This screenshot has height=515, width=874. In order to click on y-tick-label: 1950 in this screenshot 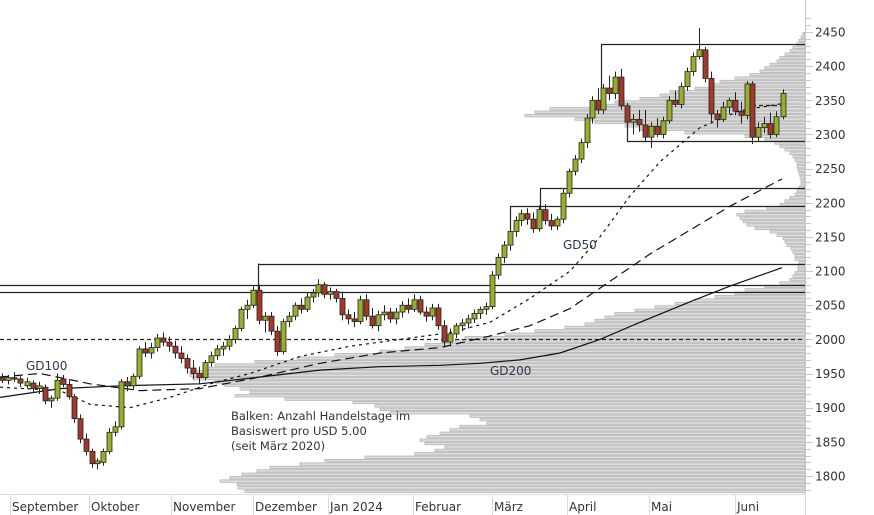, I will do `click(830, 374)`.